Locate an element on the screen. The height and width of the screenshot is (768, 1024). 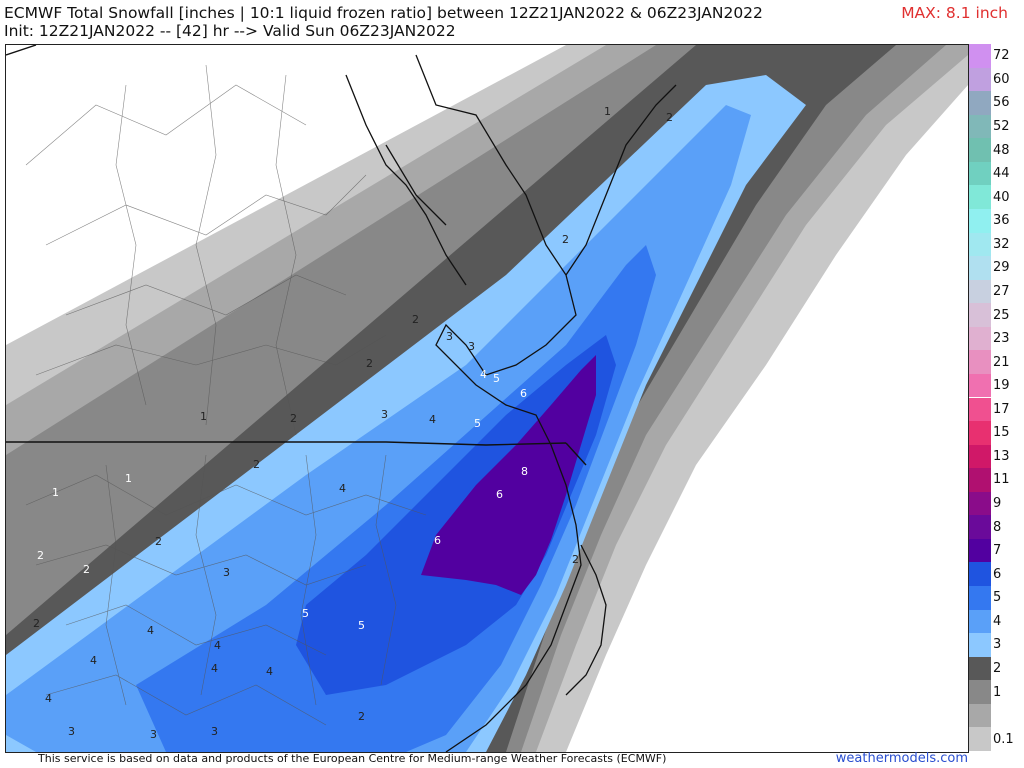
legend-row: 6 is located at coordinates (996, 574).